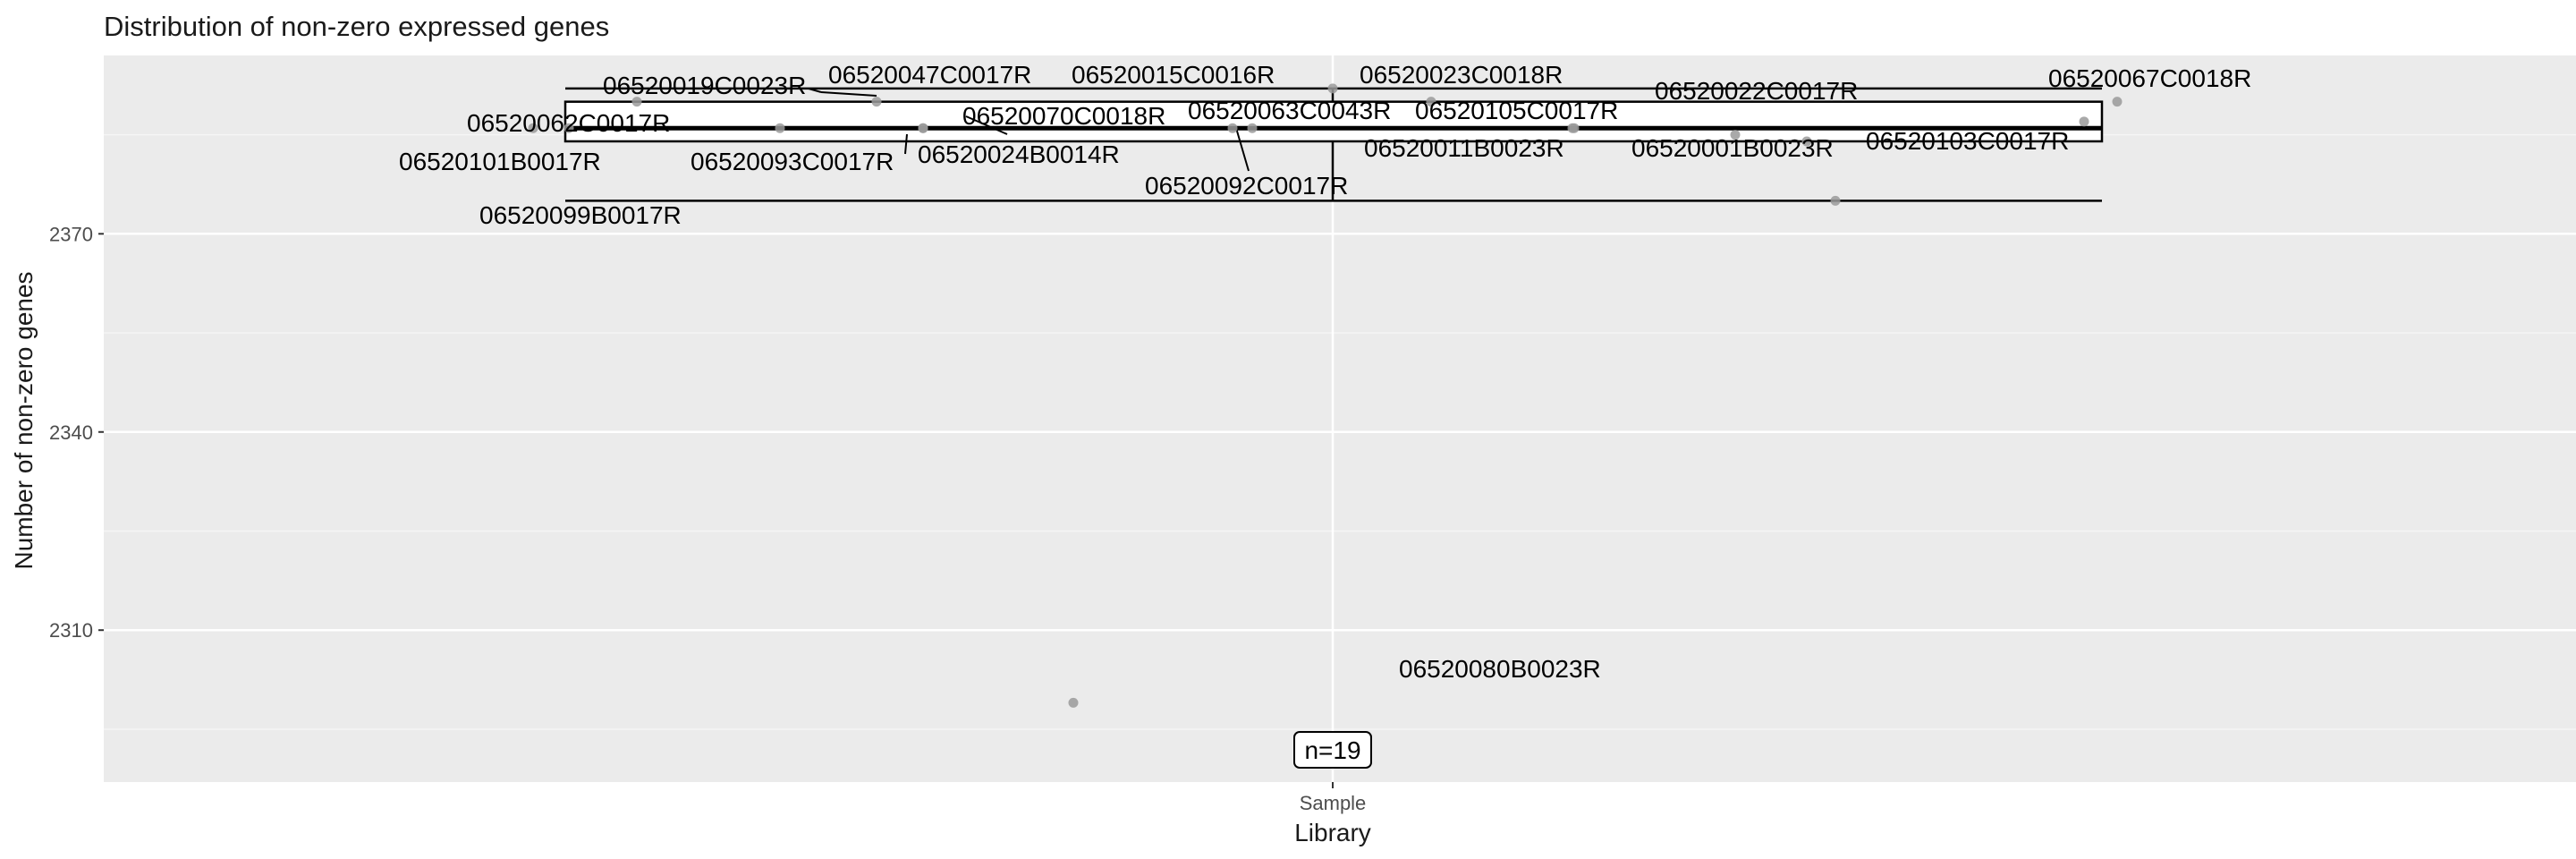 This screenshot has width=2576, height=859. I want to click on y-axis-title: Number of non-zero genes, so click(24, 420).